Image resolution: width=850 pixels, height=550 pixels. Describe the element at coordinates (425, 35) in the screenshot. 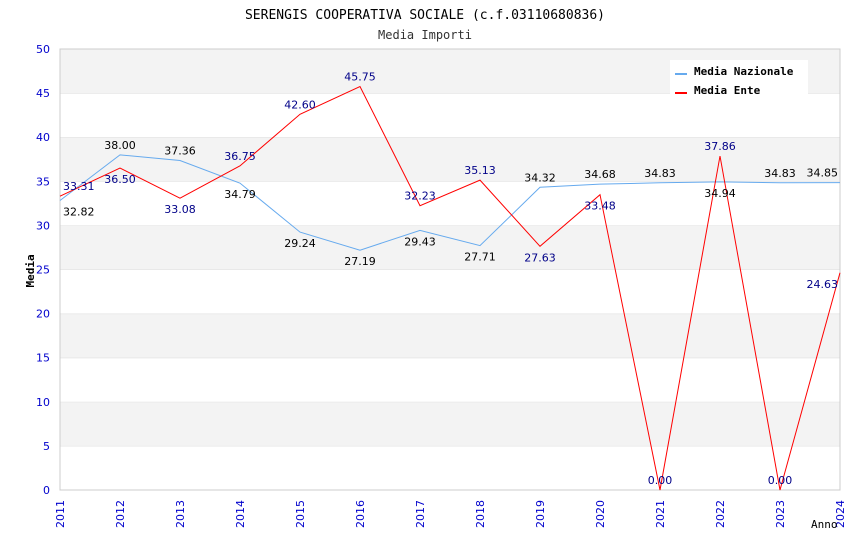

I see `chart-subtitle: Media Importi` at that location.